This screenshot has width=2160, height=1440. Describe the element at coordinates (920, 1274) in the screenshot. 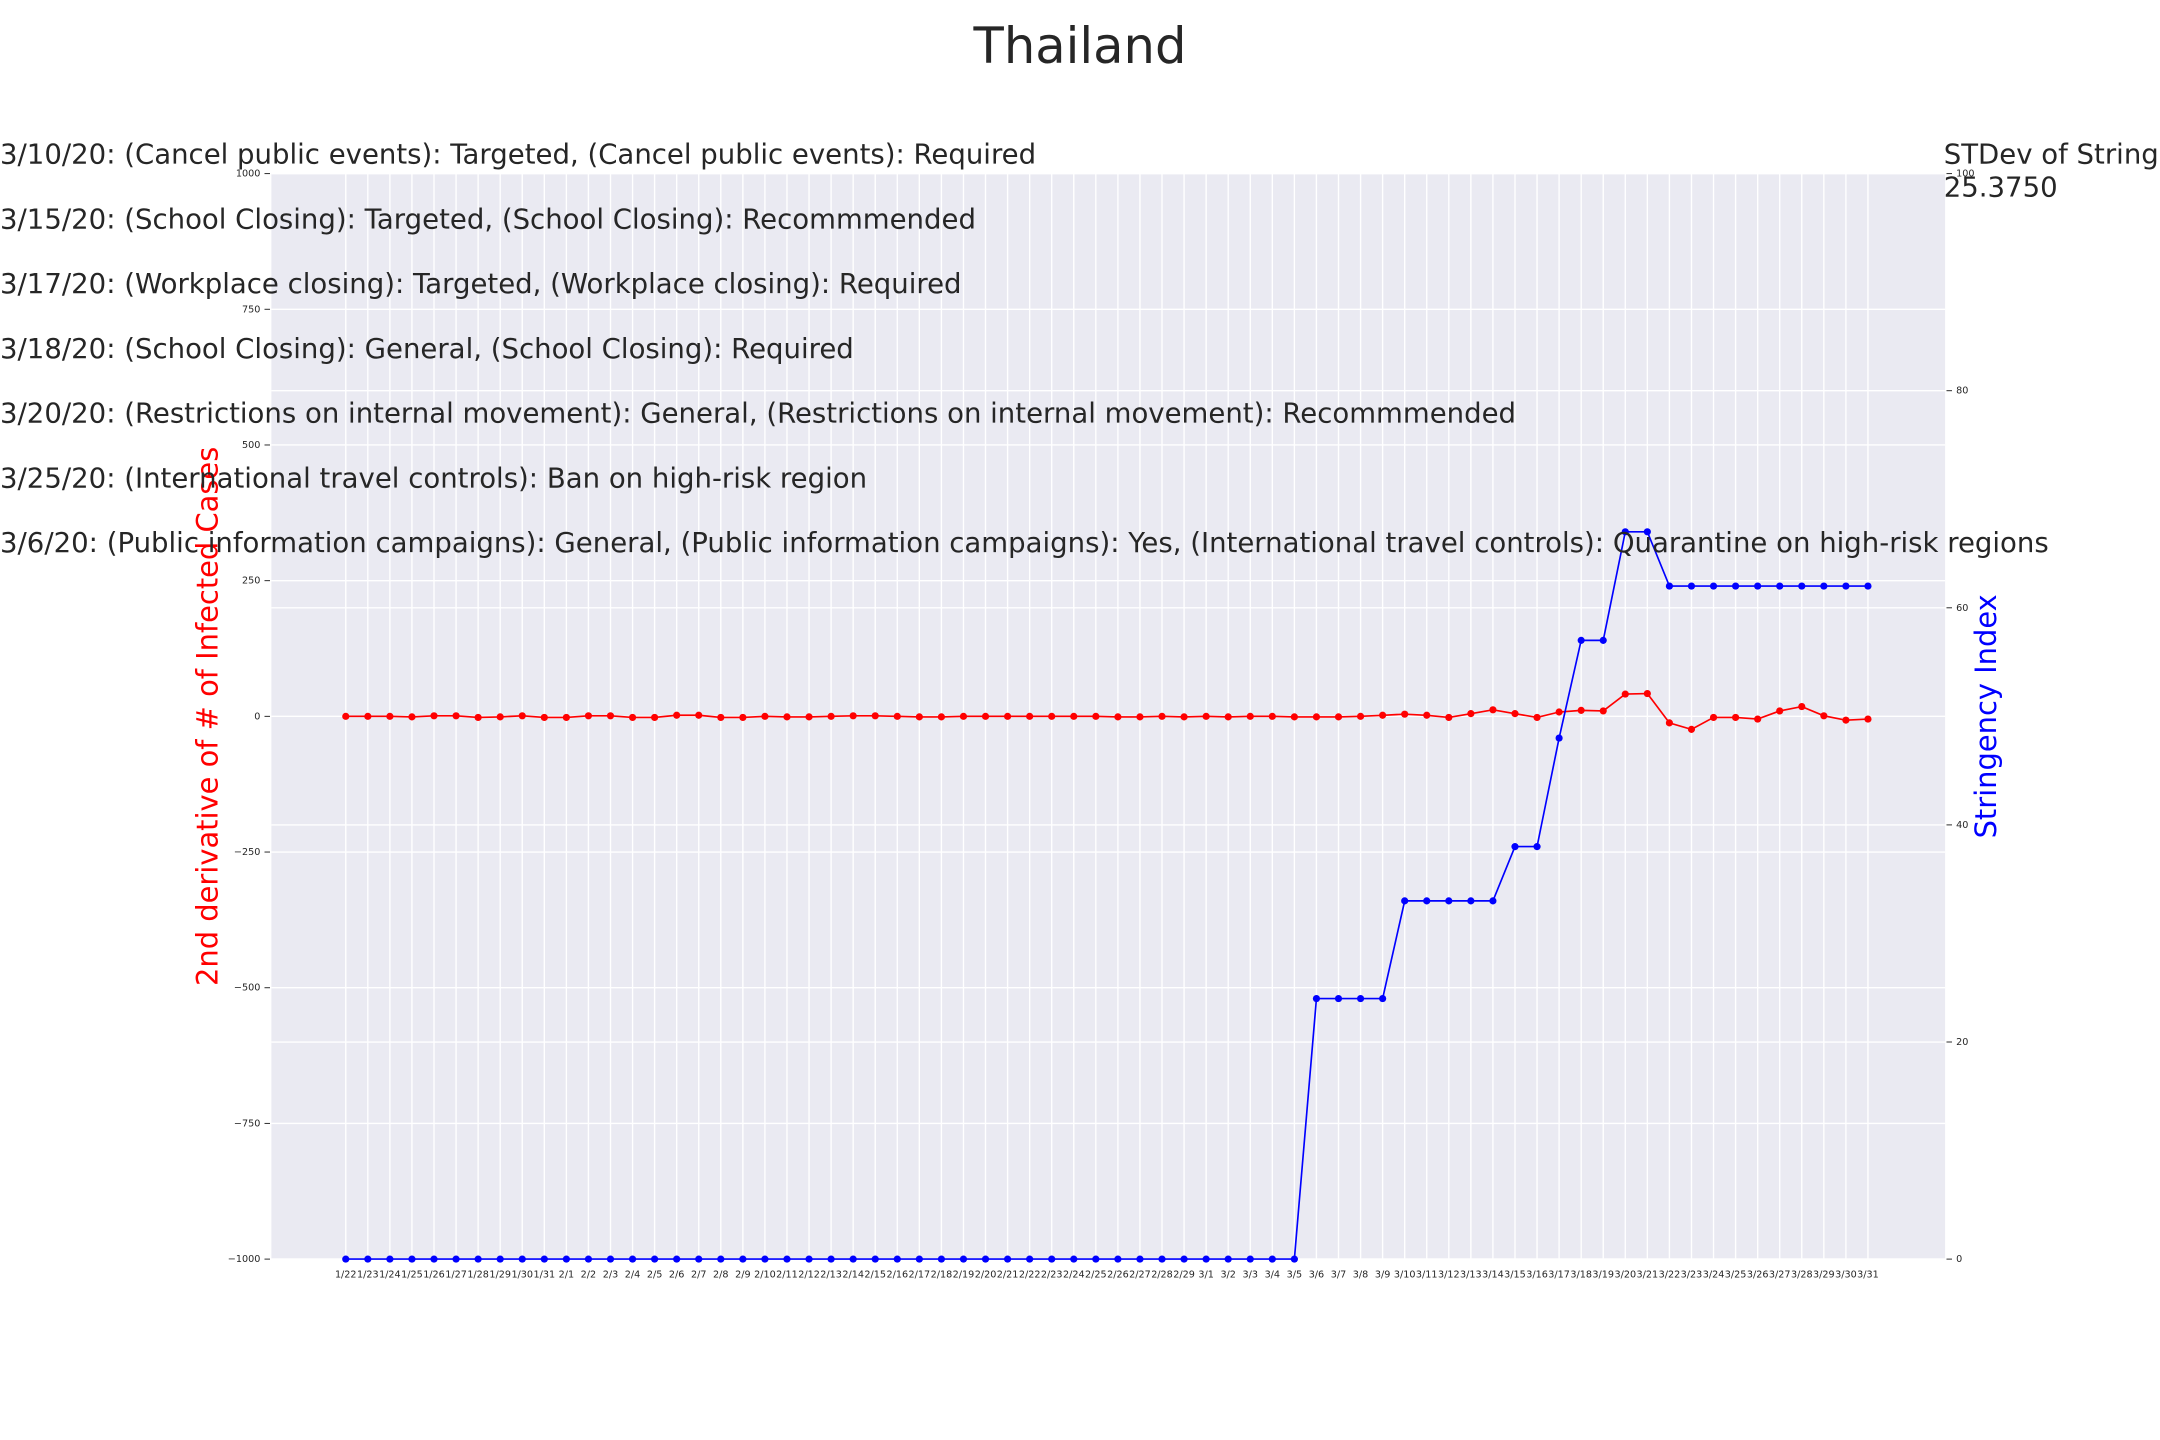

I see `x-tick-label: 2/17` at that location.